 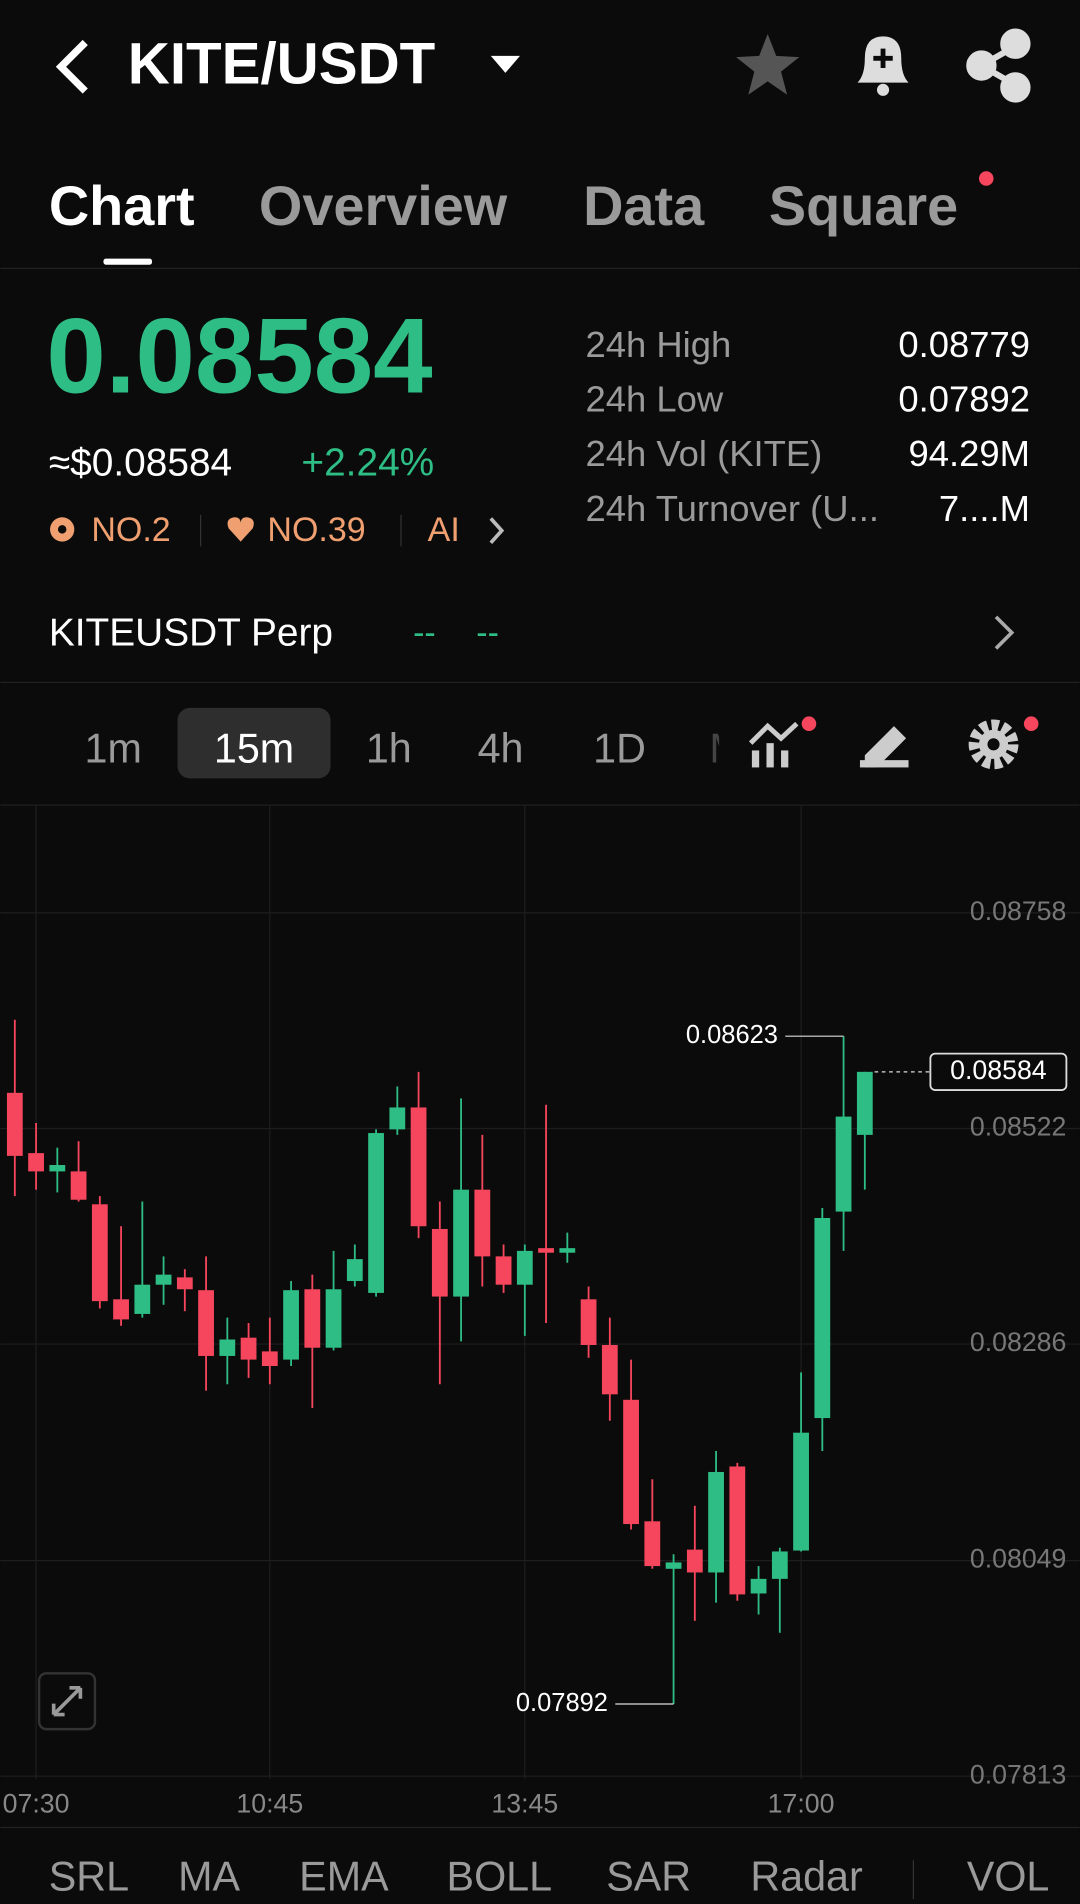 What do you see at coordinates (801, 1804) in the screenshot?
I see `x-tick-label: 17:00` at bounding box center [801, 1804].